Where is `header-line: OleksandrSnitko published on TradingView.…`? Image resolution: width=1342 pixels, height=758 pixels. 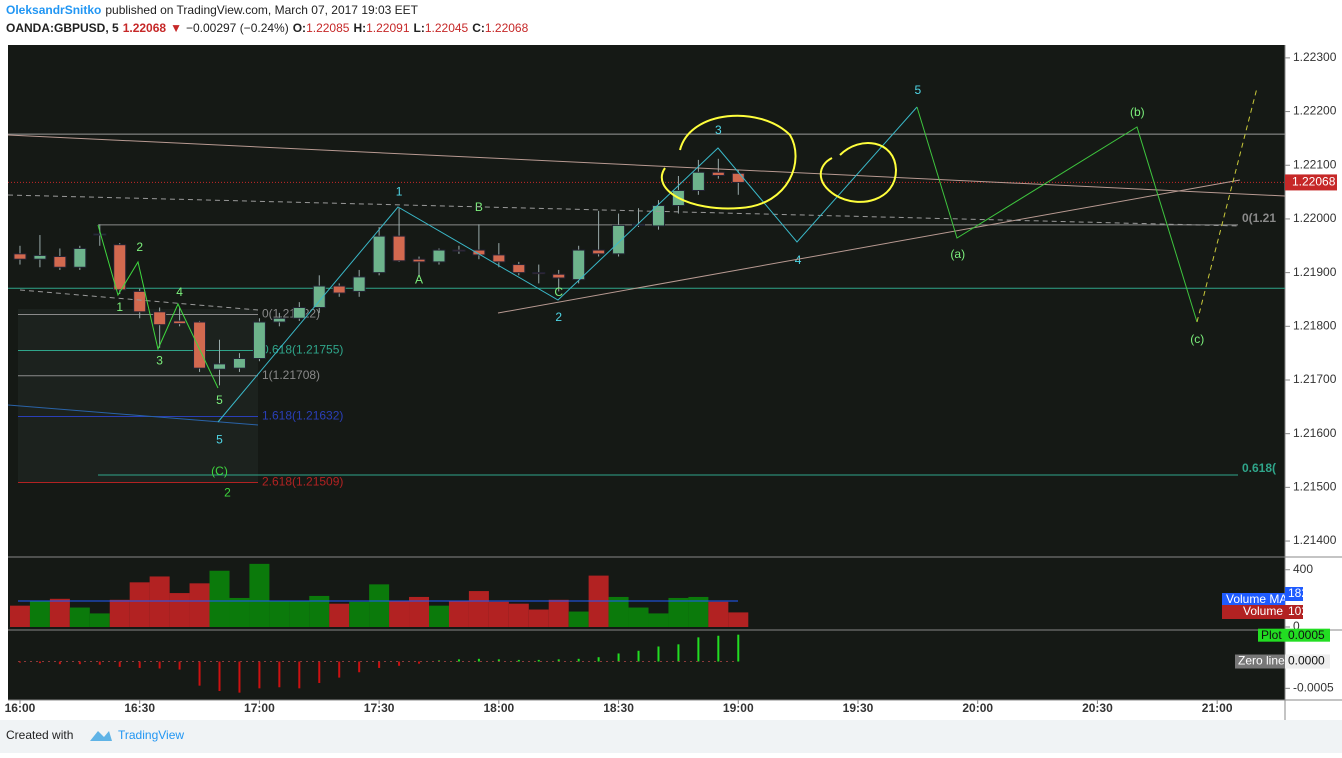 header-line: OleksandrSnitko published on TradingView.… is located at coordinates (212, 10).